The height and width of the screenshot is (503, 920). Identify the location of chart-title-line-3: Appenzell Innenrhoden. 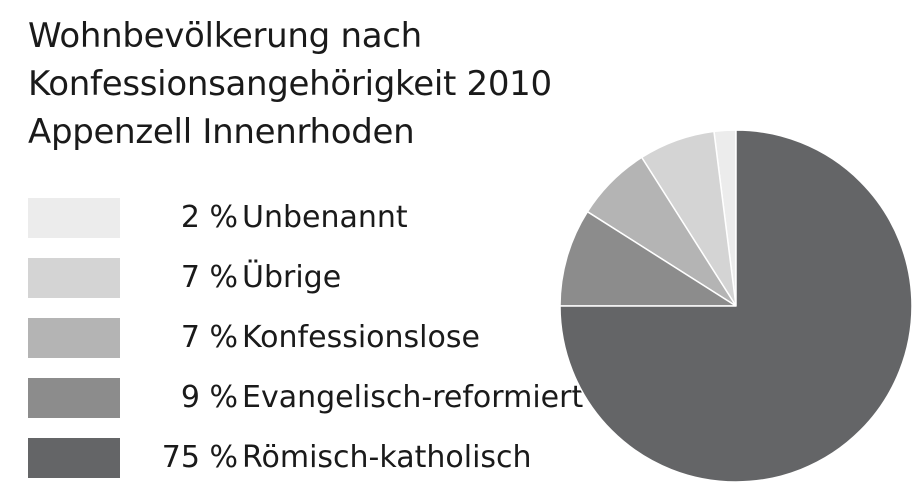
(221, 132).